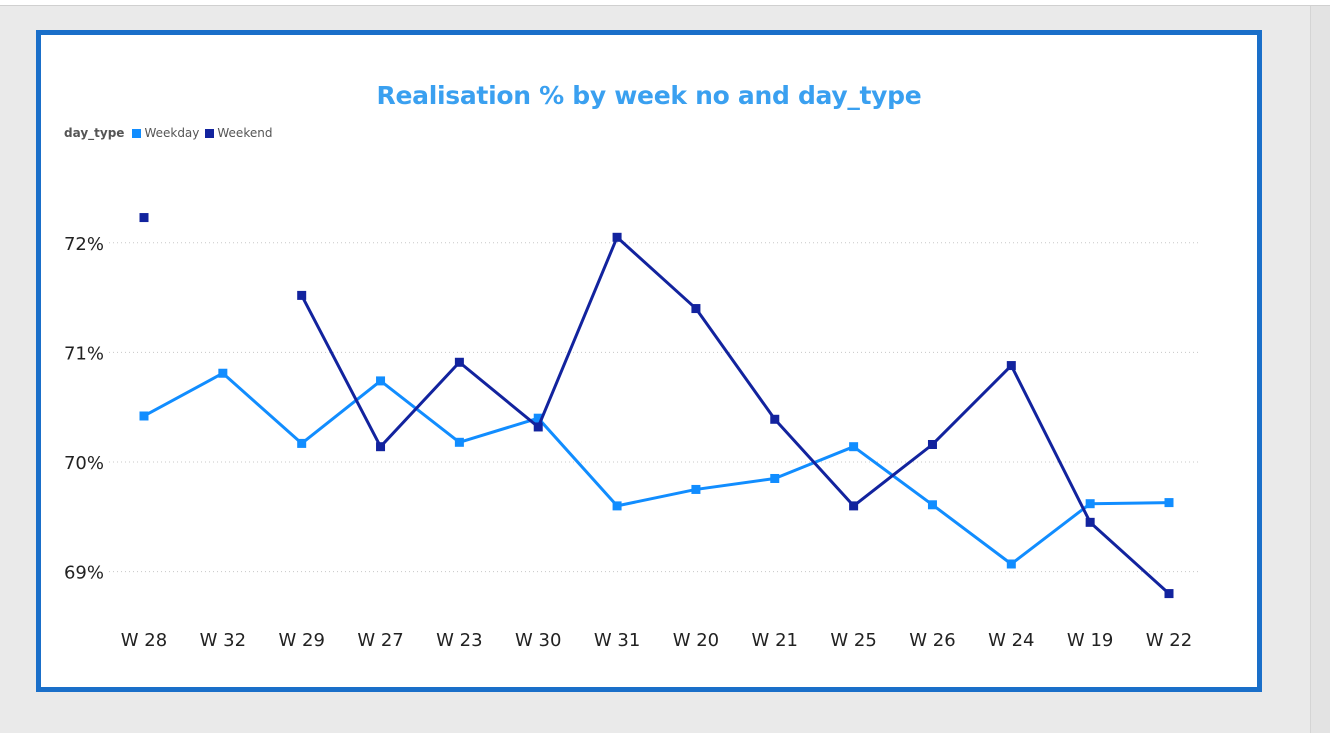 The width and height of the screenshot is (1330, 733). What do you see at coordinates (1320, 369) in the screenshot?
I see `right-pane-edge` at bounding box center [1320, 369].